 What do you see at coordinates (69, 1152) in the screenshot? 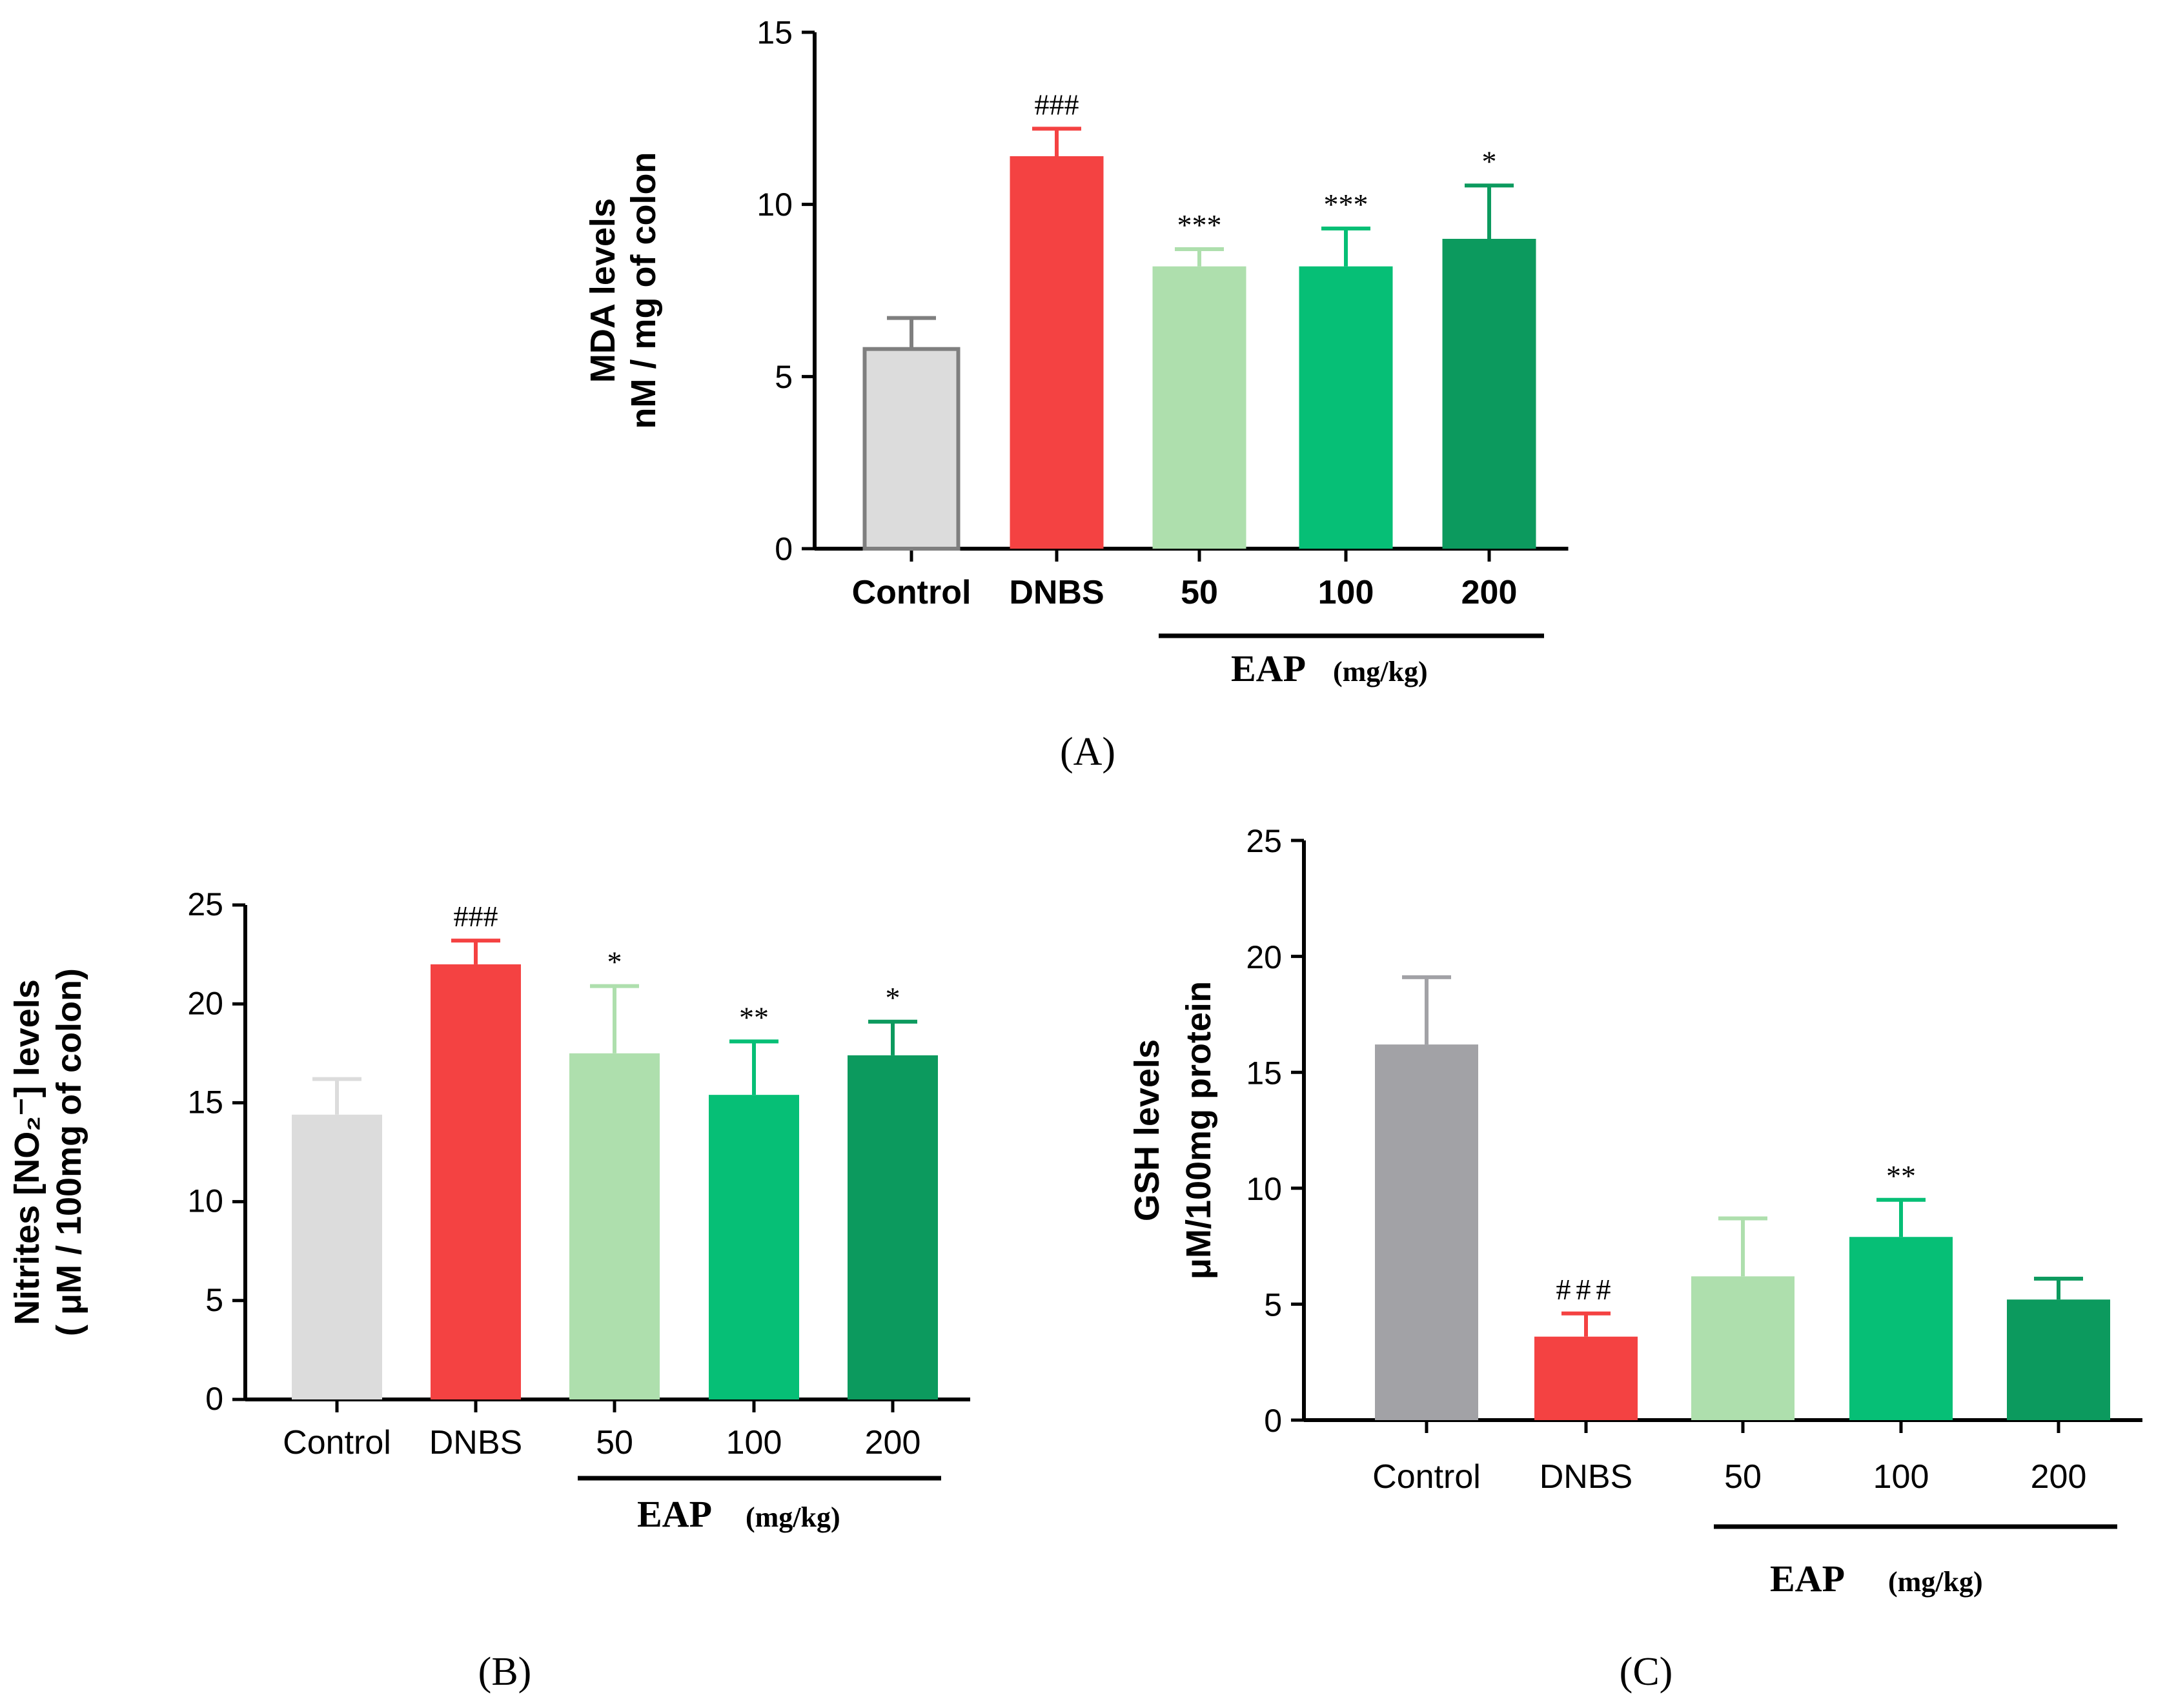
I see `y-axis-label-line-2: ( μM / 100mg of colon)` at bounding box center [69, 1152].